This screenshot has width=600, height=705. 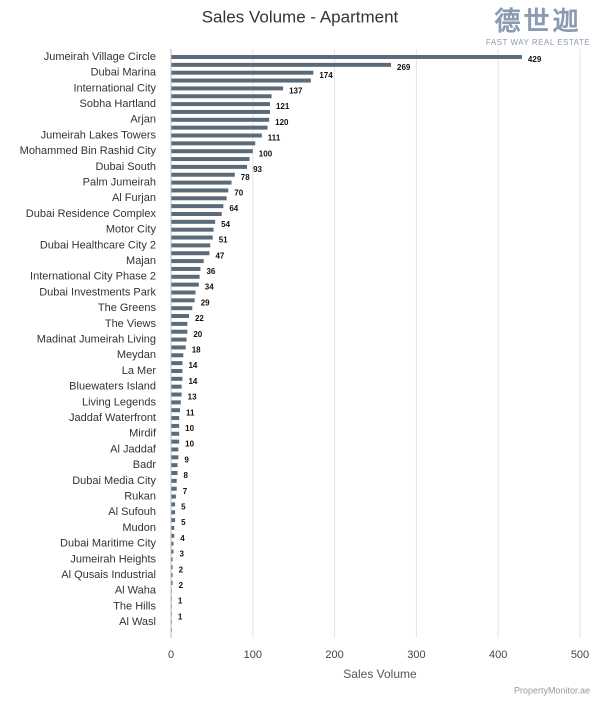 What do you see at coordinates (416, 655) in the screenshot?
I see `x-tick-label: 300` at bounding box center [416, 655].